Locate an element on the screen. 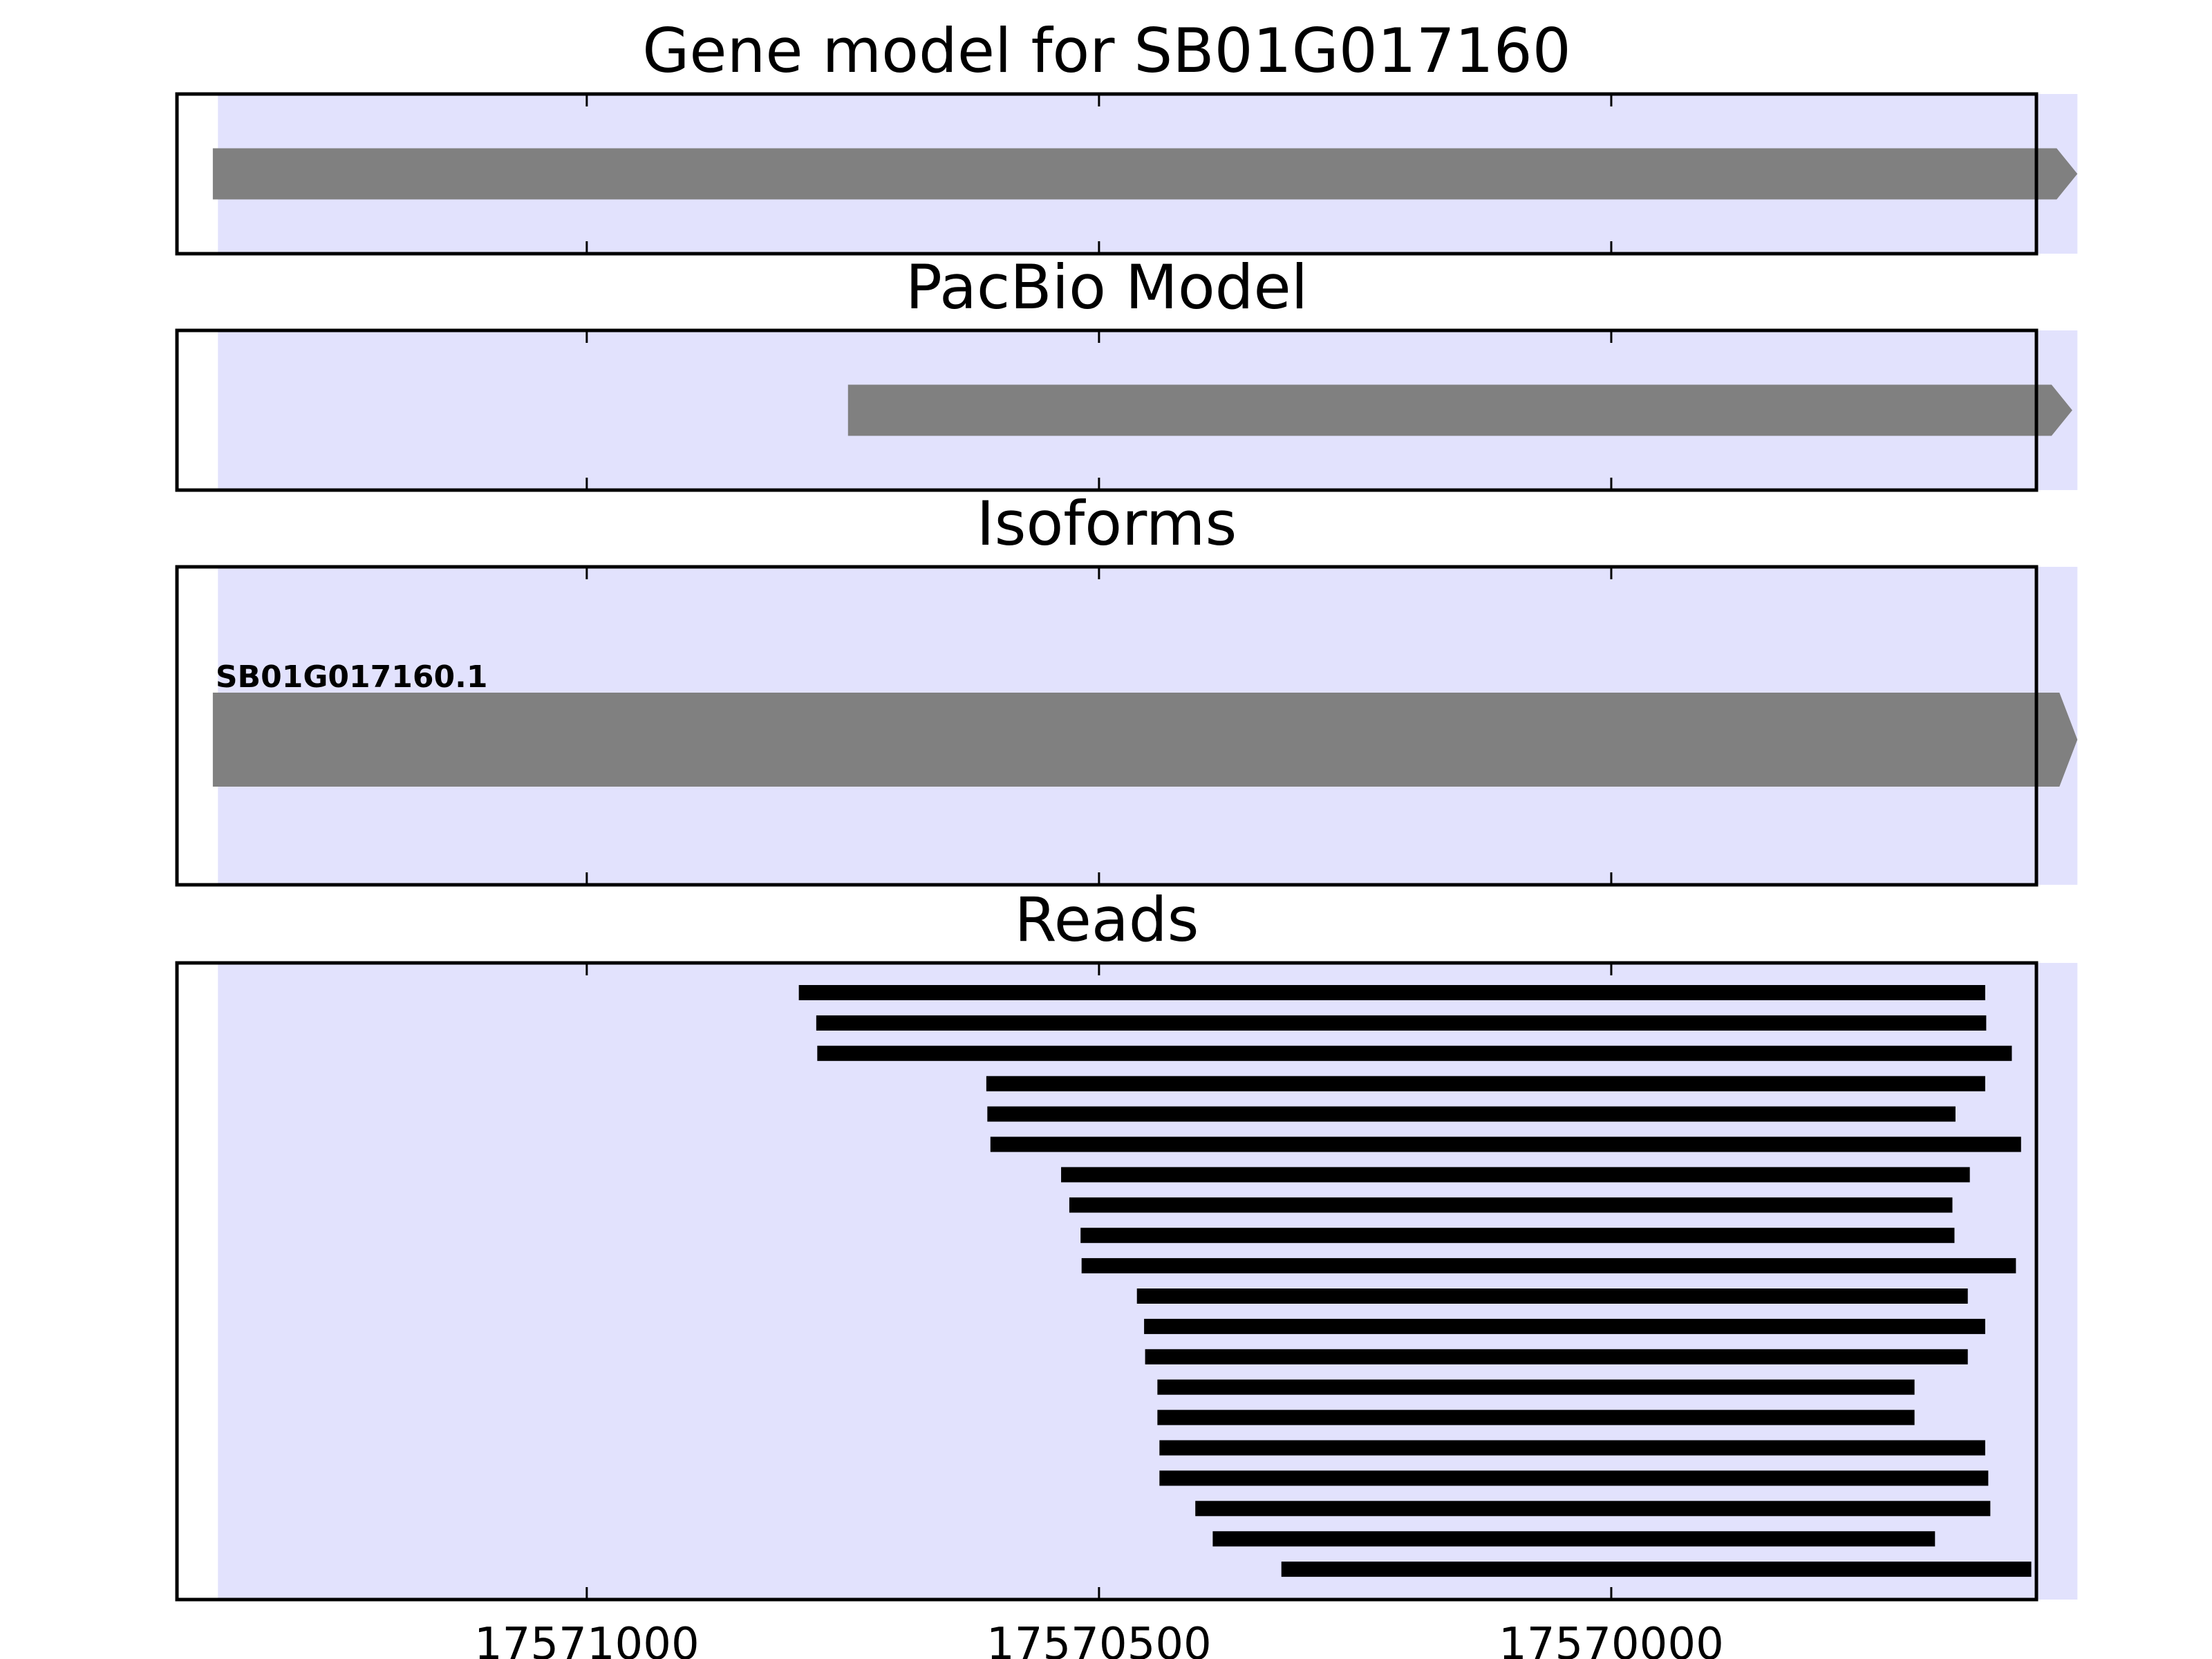 This screenshot has width=2212, height=1659. panel-gene-model: Gene model for SB01G017160 is located at coordinates (1126, 135).